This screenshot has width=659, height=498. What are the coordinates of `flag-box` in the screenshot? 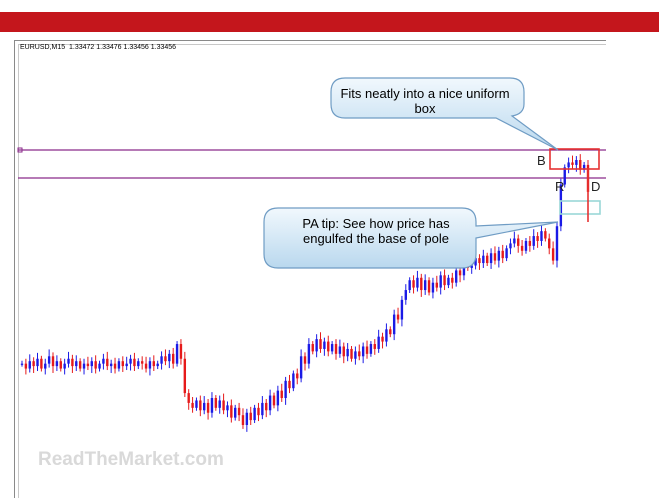 It's located at (574, 159).